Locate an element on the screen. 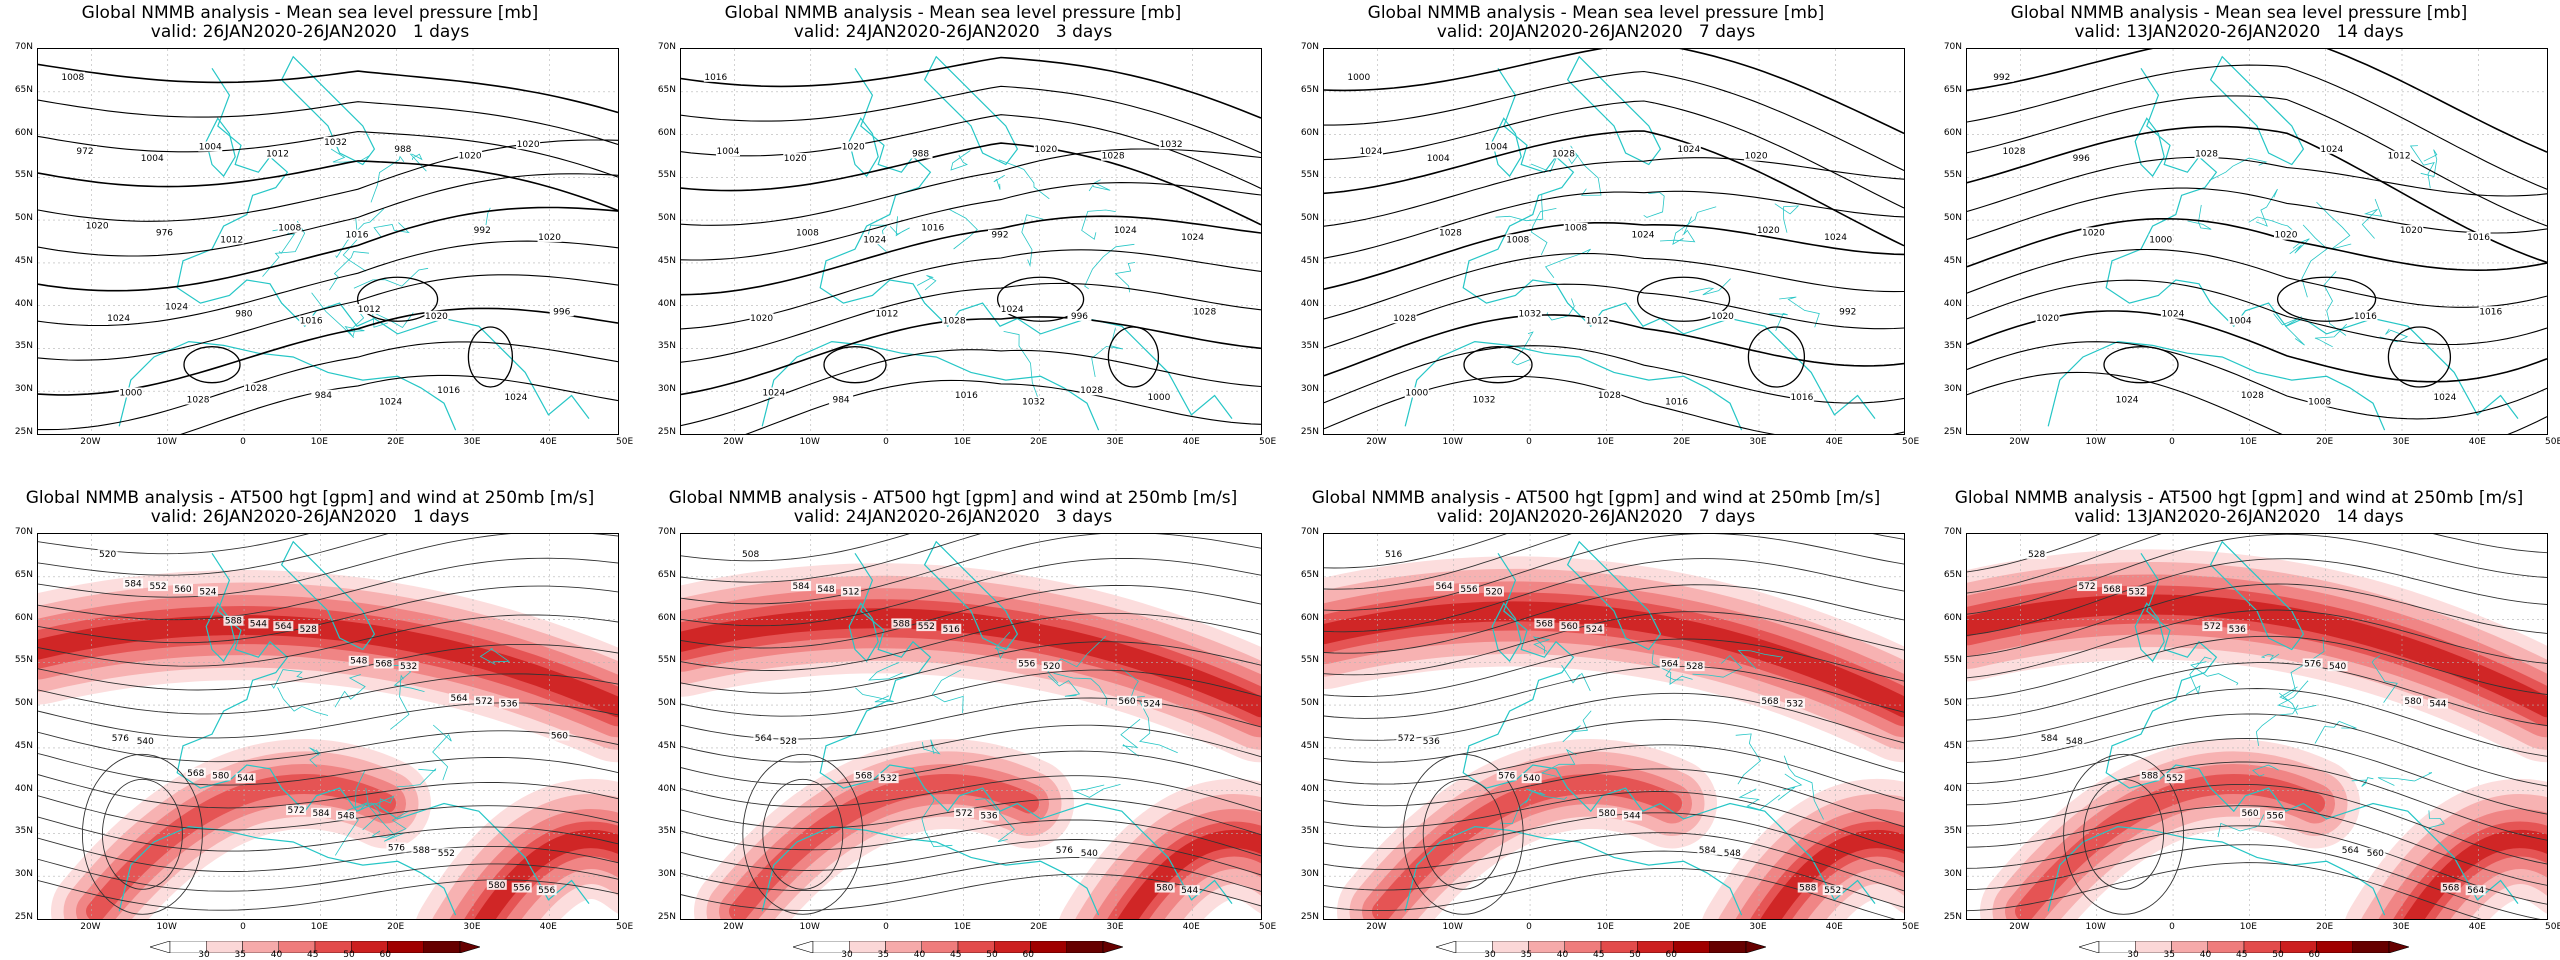 The width and height of the screenshot is (2560, 960). colorbar-tick: 50 is located at coordinates (2278, 955).